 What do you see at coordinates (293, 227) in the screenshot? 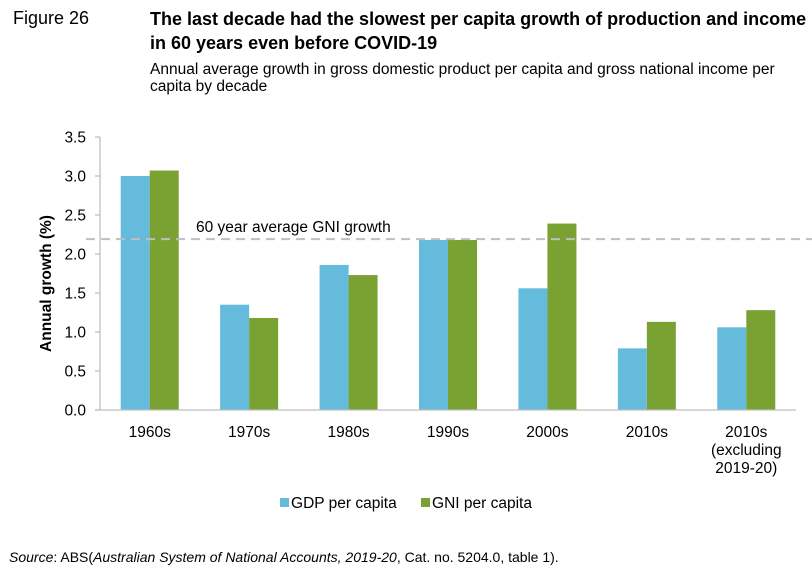
I see `reference-line-label: 60 year average GNI growth` at bounding box center [293, 227].